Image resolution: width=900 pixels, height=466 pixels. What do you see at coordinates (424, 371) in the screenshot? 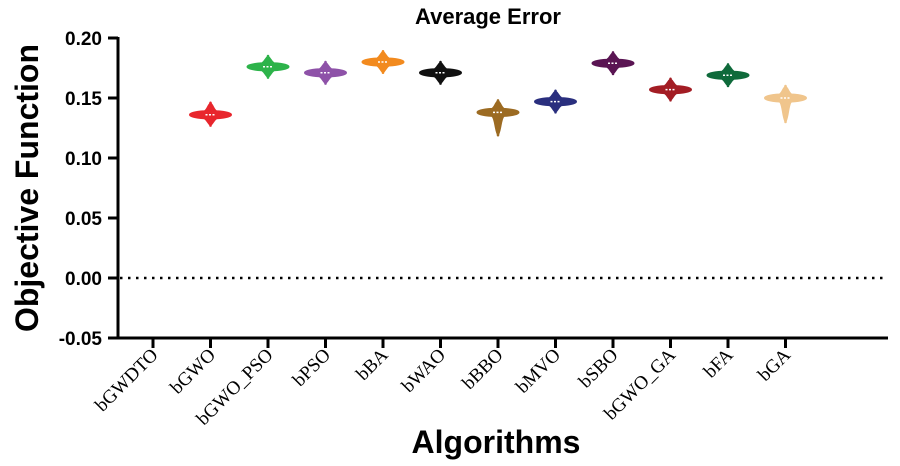
I see `x-tick-label: bWAO` at bounding box center [424, 371].